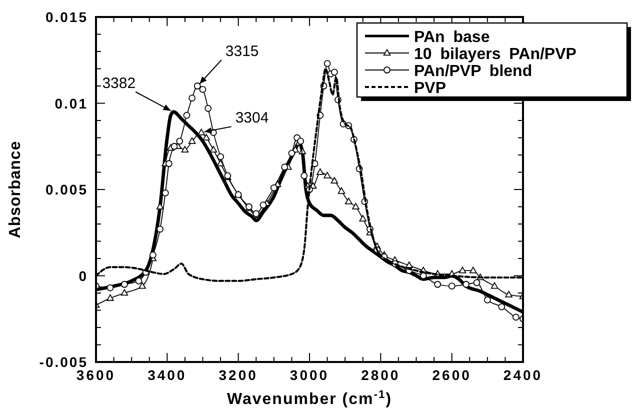 This screenshot has height=416, width=634. Describe the element at coordinates (242, 51) in the screenshot. I see `annotation: 3315` at that location.